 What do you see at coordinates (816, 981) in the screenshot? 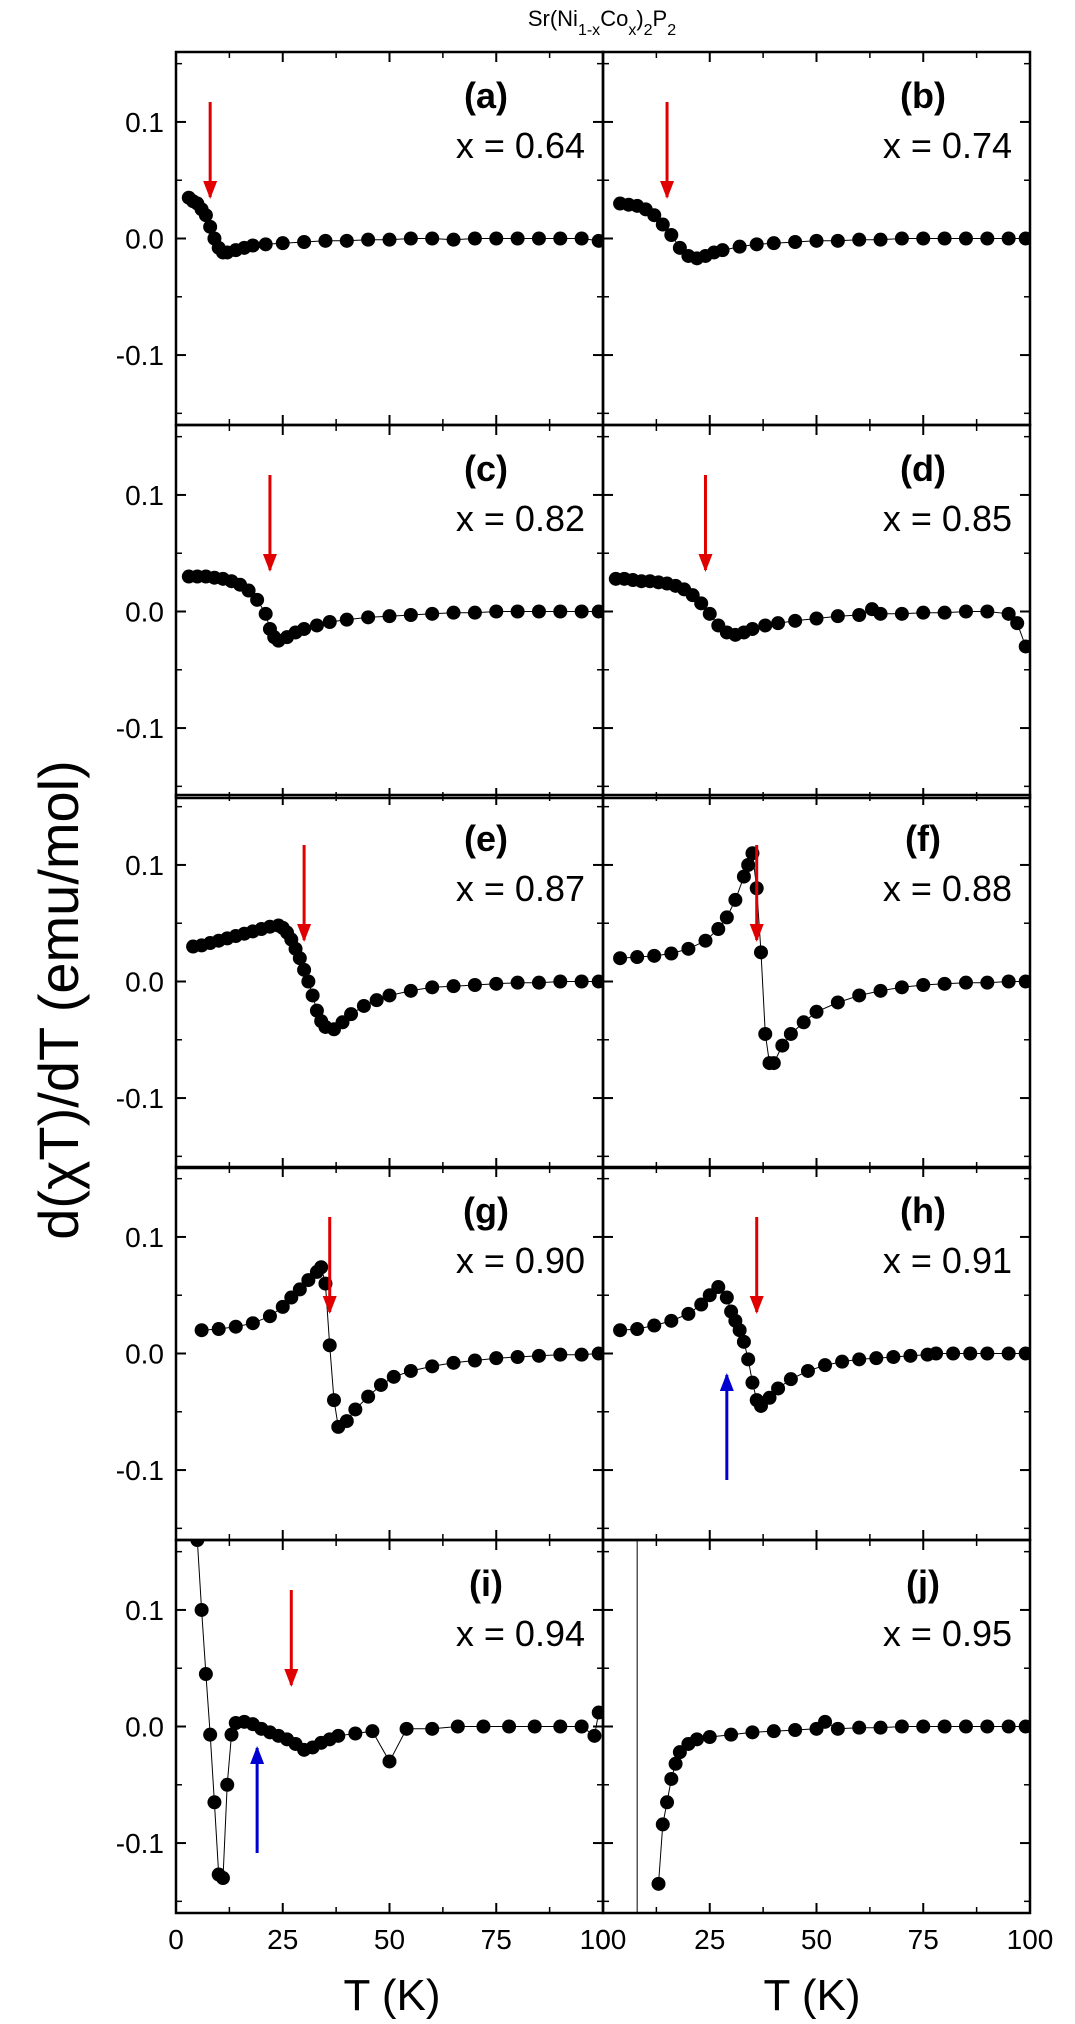
I see `panel-f: (f) x = 0.88` at bounding box center [816, 981].